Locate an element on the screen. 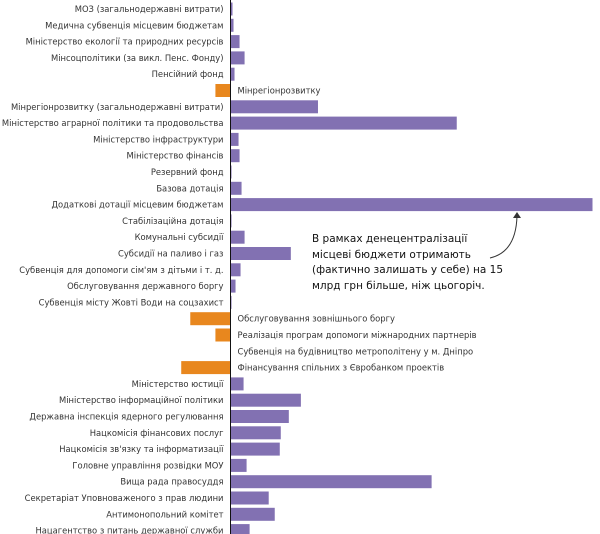  category-label: Вища рада правосуддя is located at coordinates (171, 482).